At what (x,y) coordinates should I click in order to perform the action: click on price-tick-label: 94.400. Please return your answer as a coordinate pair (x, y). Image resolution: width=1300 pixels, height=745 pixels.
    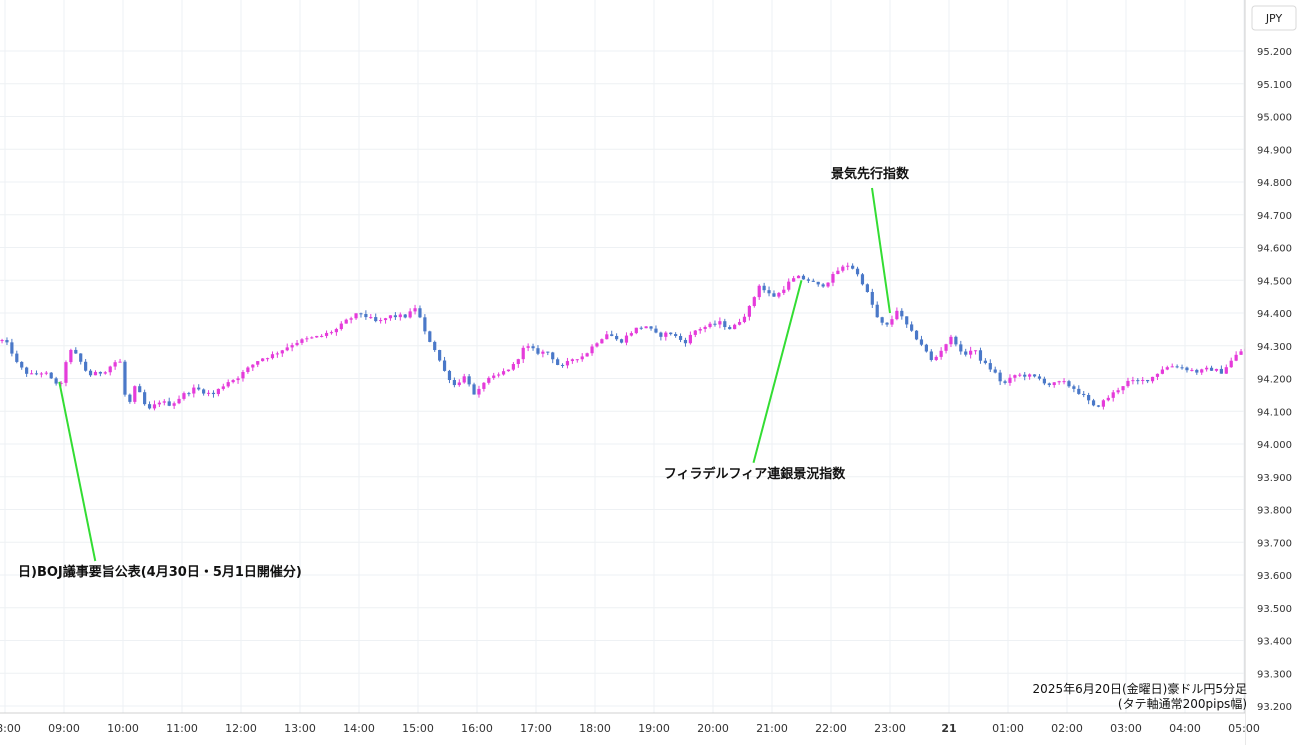
    Looking at the image, I should click on (1274, 314).